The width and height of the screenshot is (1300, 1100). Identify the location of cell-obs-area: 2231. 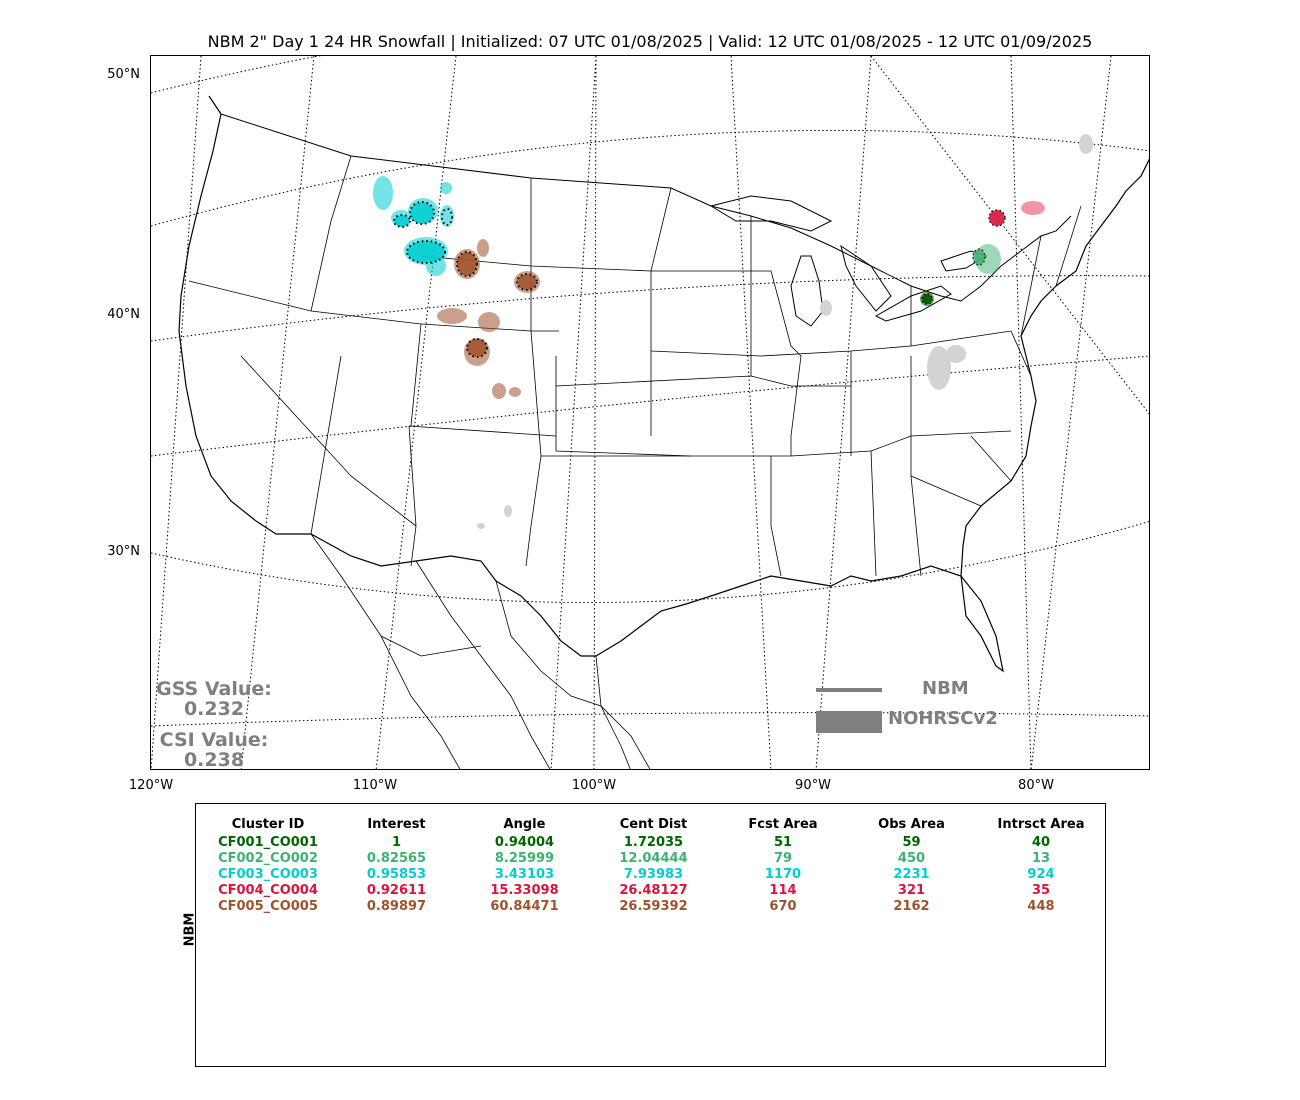
(911, 874).